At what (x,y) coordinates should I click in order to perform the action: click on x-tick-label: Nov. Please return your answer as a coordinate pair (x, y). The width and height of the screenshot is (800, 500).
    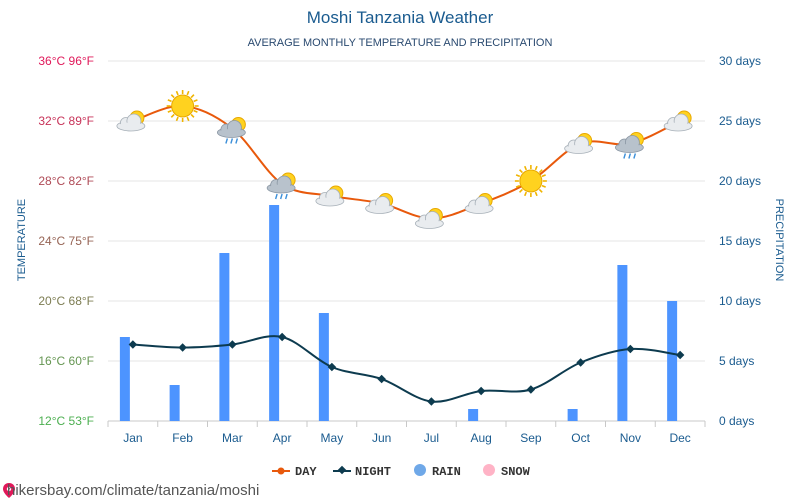
    Looking at the image, I should click on (630, 438).